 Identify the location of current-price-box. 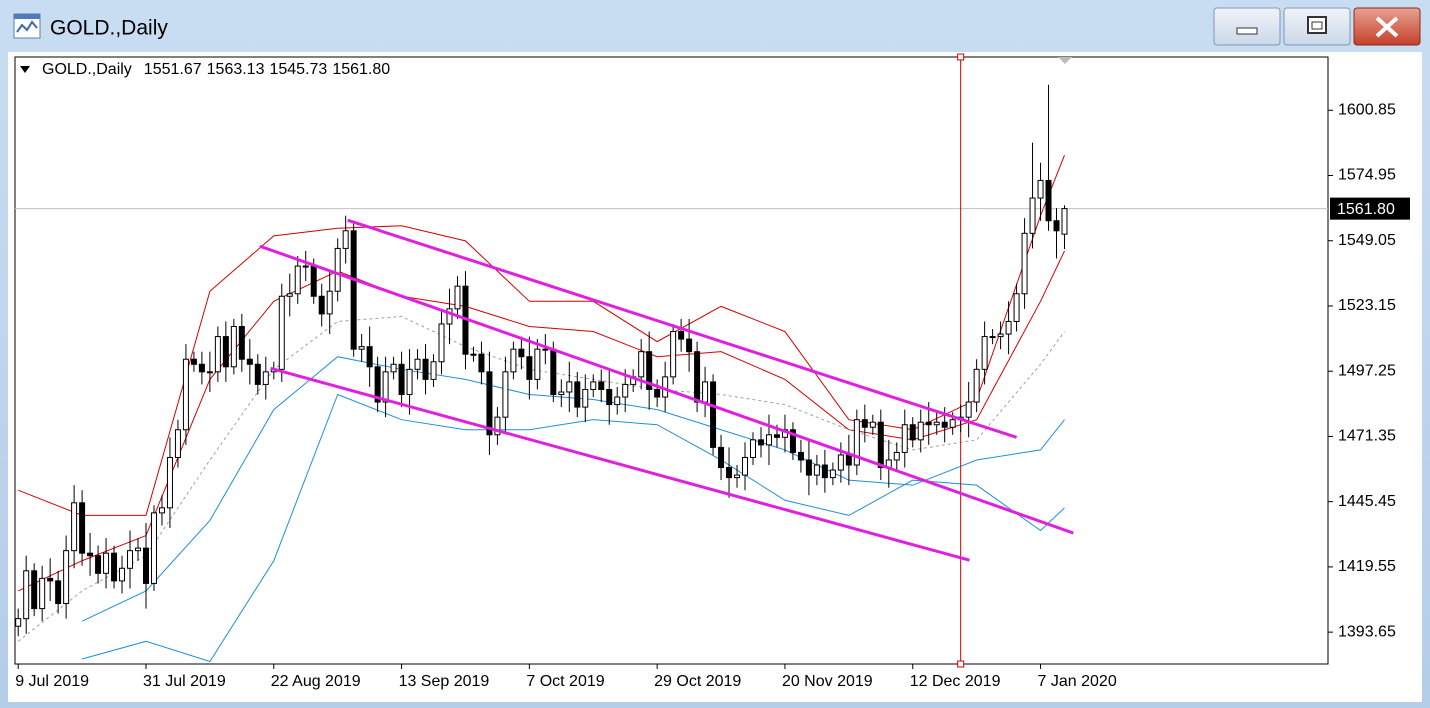
(1370, 208).